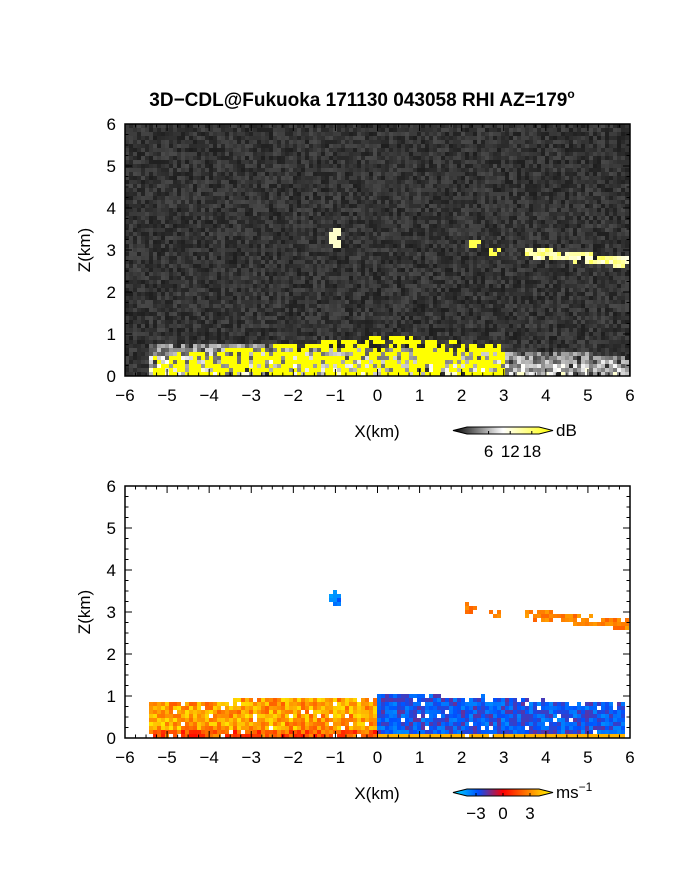  Describe the element at coordinates (529, 813) in the screenshot. I see `colorbar-tick-label: 3` at that location.